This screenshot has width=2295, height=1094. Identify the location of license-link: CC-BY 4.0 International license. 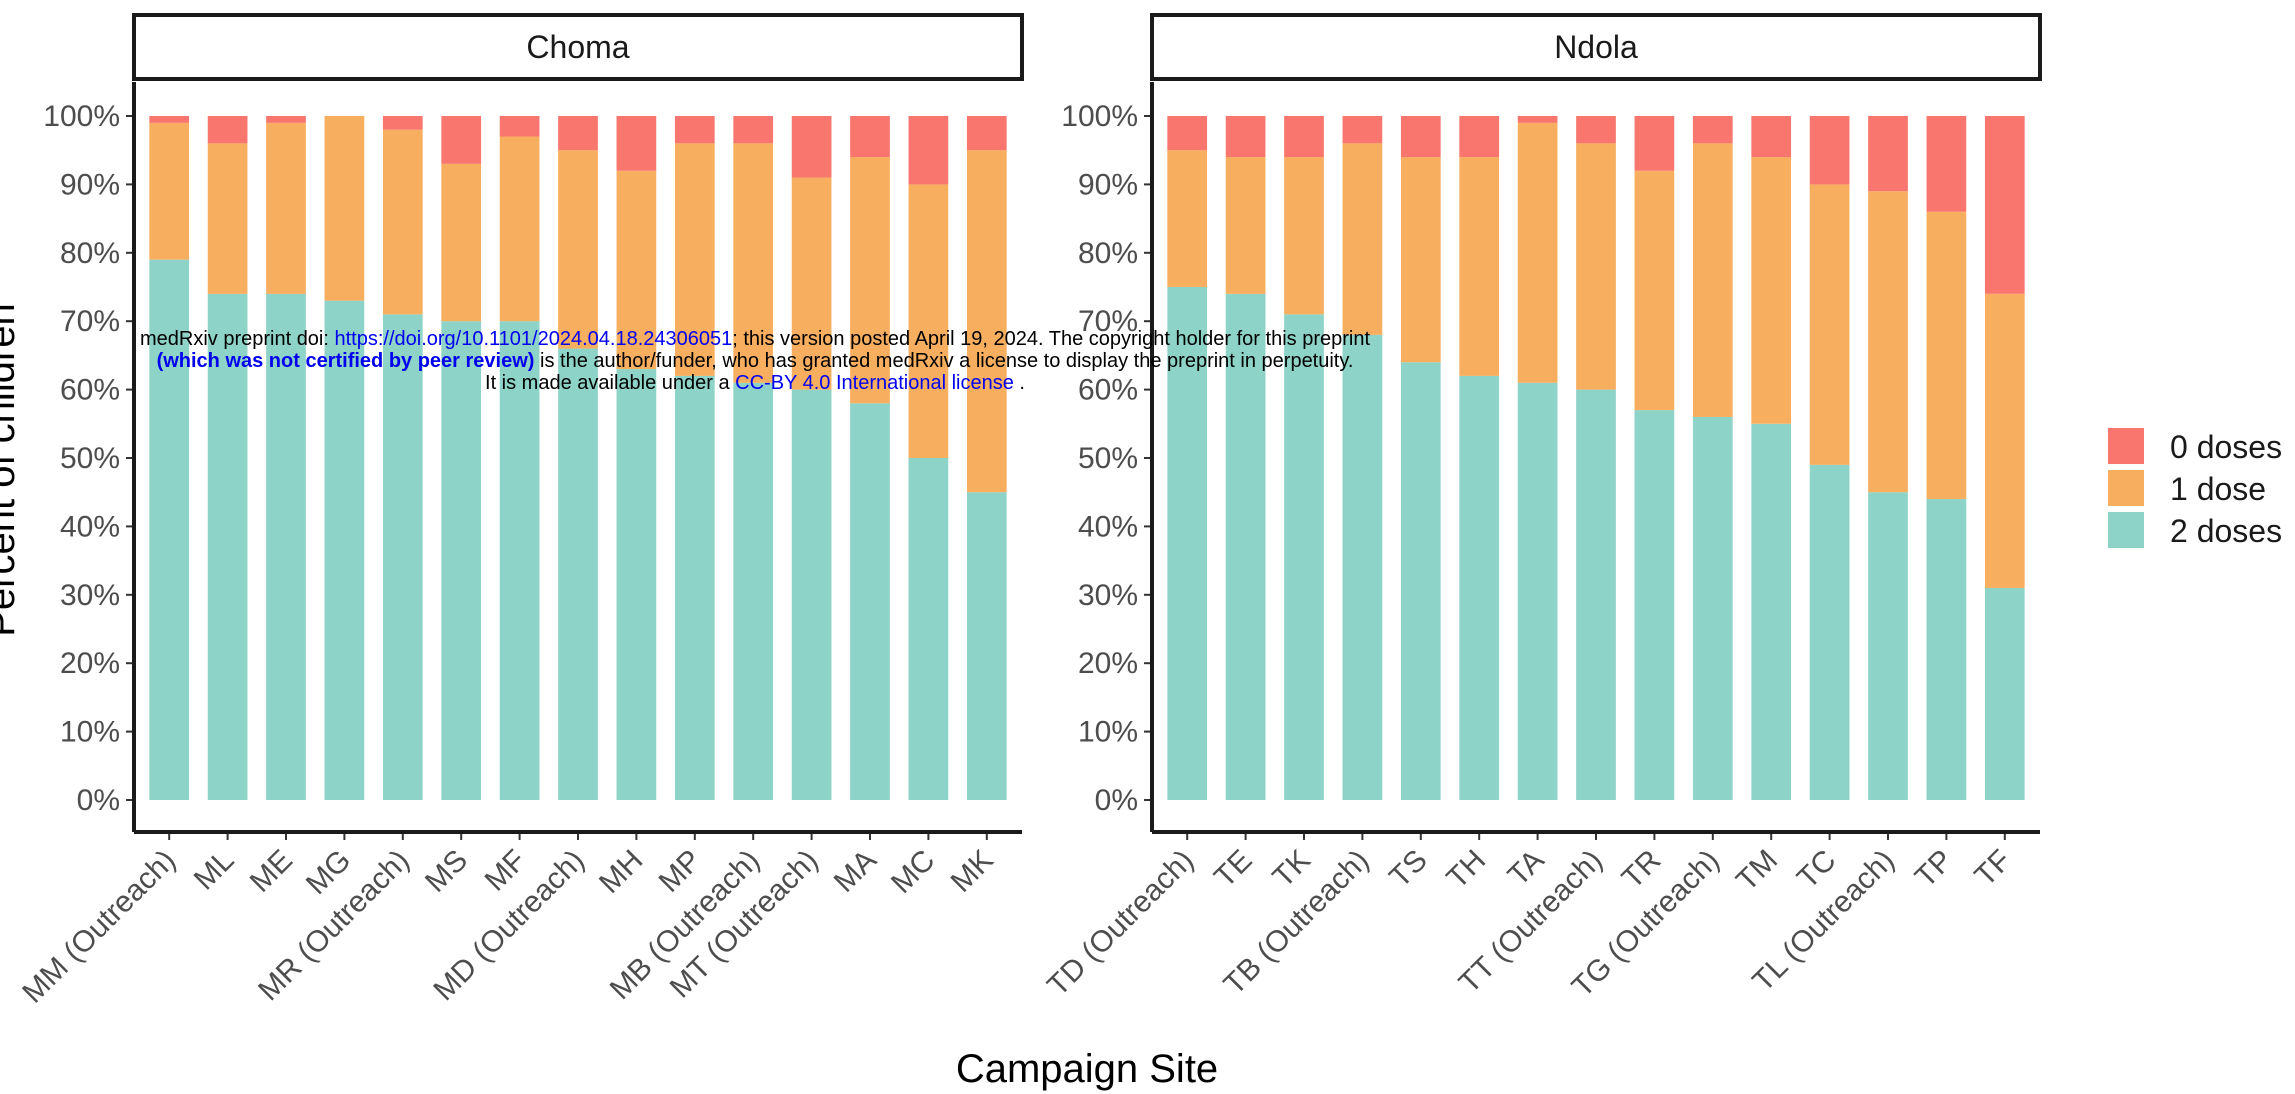
(874, 383).